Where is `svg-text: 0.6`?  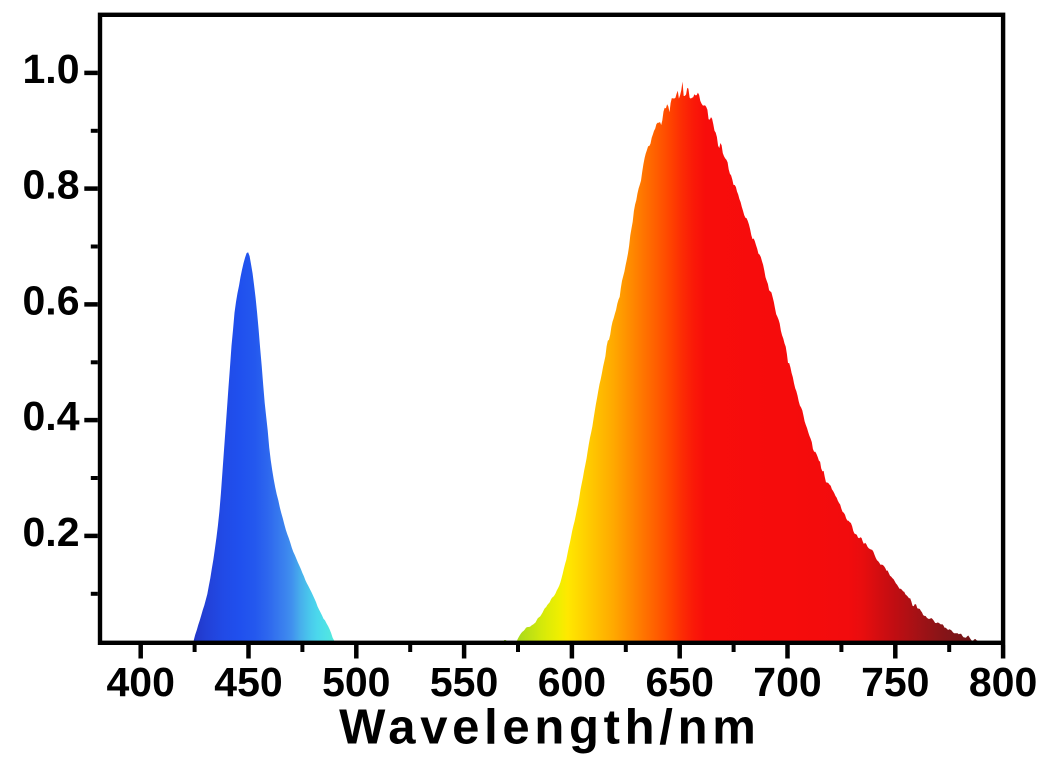 svg-text: 0.6 is located at coordinates (51, 300).